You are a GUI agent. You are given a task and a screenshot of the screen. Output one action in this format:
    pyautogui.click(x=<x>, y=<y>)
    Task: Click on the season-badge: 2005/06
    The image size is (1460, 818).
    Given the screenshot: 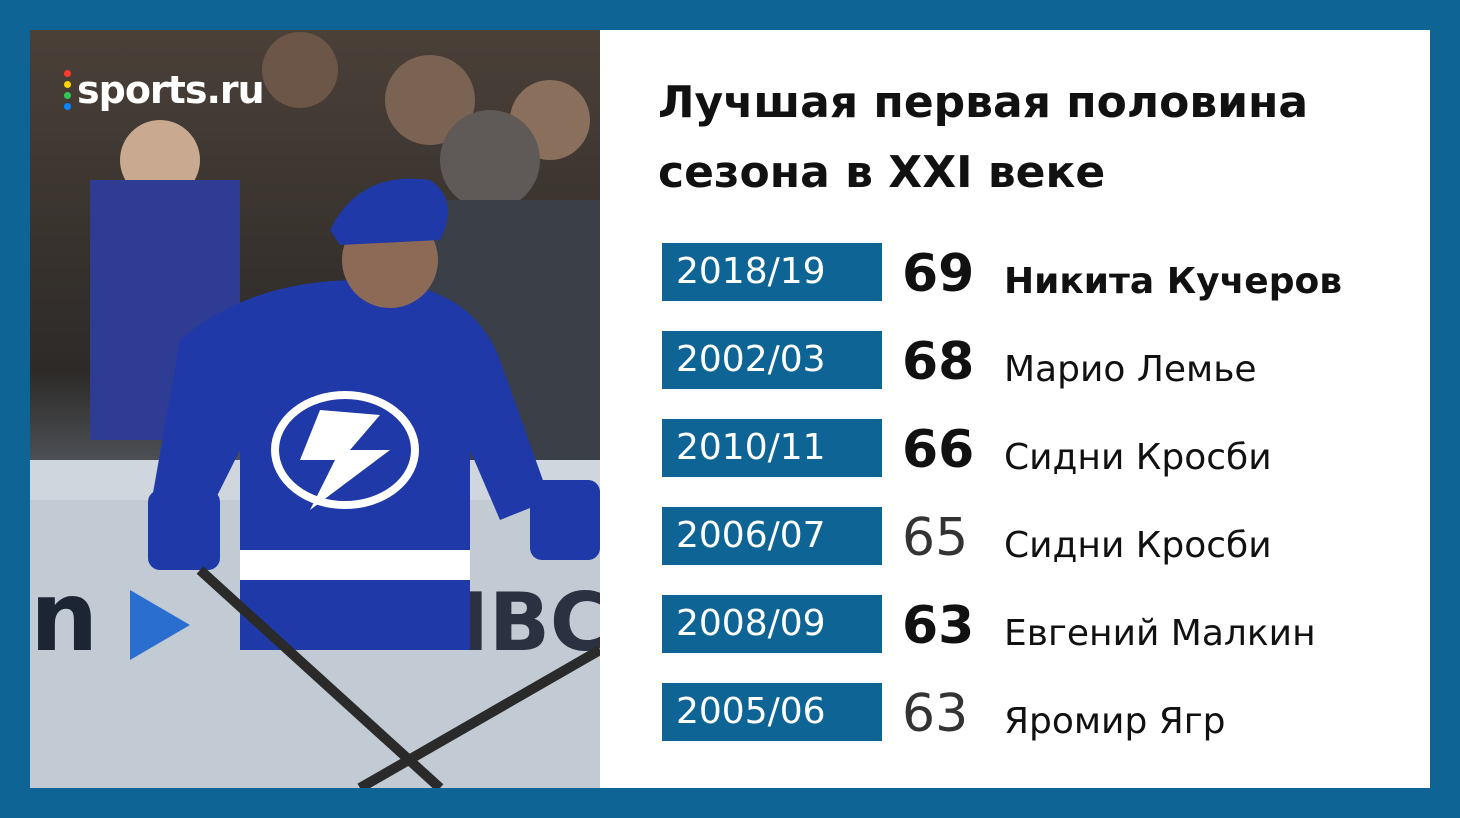 What is the action you would take?
    pyautogui.click(x=772, y=712)
    